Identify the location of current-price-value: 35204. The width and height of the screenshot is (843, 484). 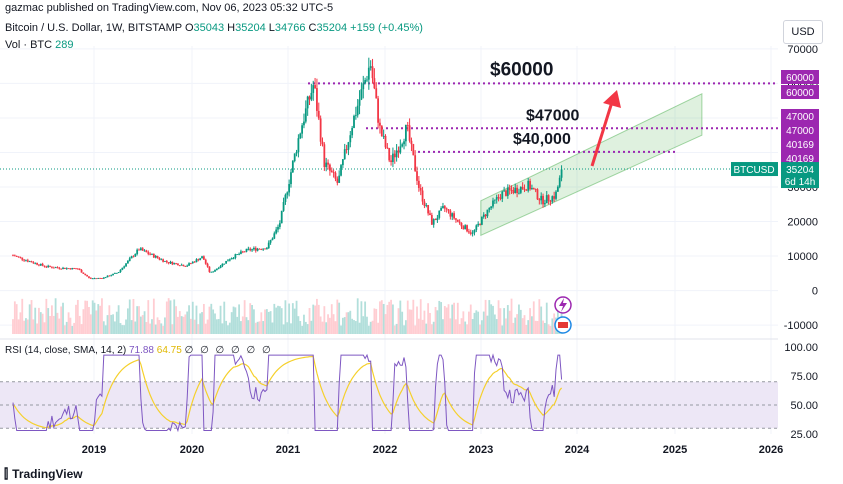
(800, 170).